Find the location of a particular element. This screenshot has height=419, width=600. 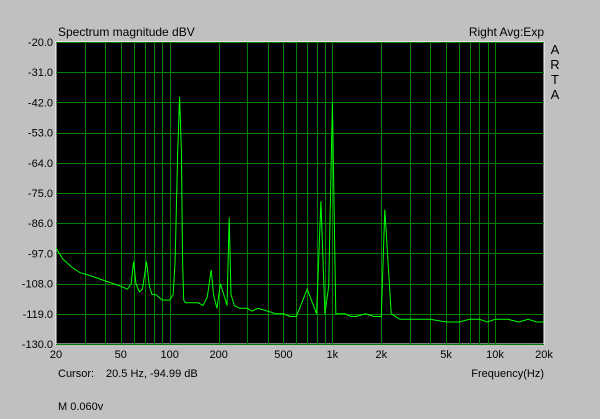

x-tick-label: 100 is located at coordinates (170, 355).